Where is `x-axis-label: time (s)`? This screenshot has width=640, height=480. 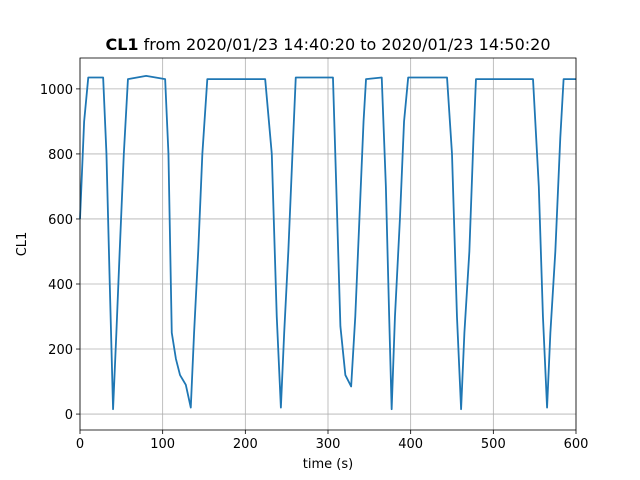
x-axis-label: time (s) is located at coordinates (328, 464).